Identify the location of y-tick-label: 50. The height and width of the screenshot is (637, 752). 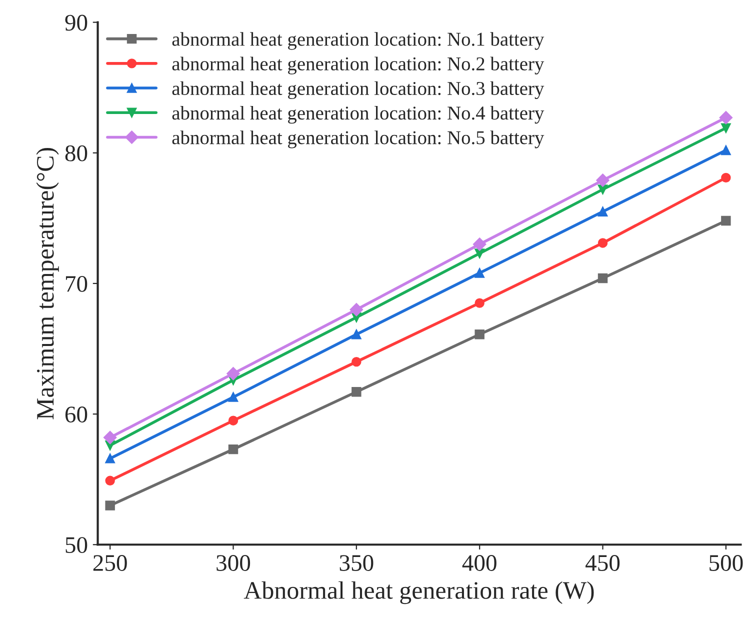
(77, 545).